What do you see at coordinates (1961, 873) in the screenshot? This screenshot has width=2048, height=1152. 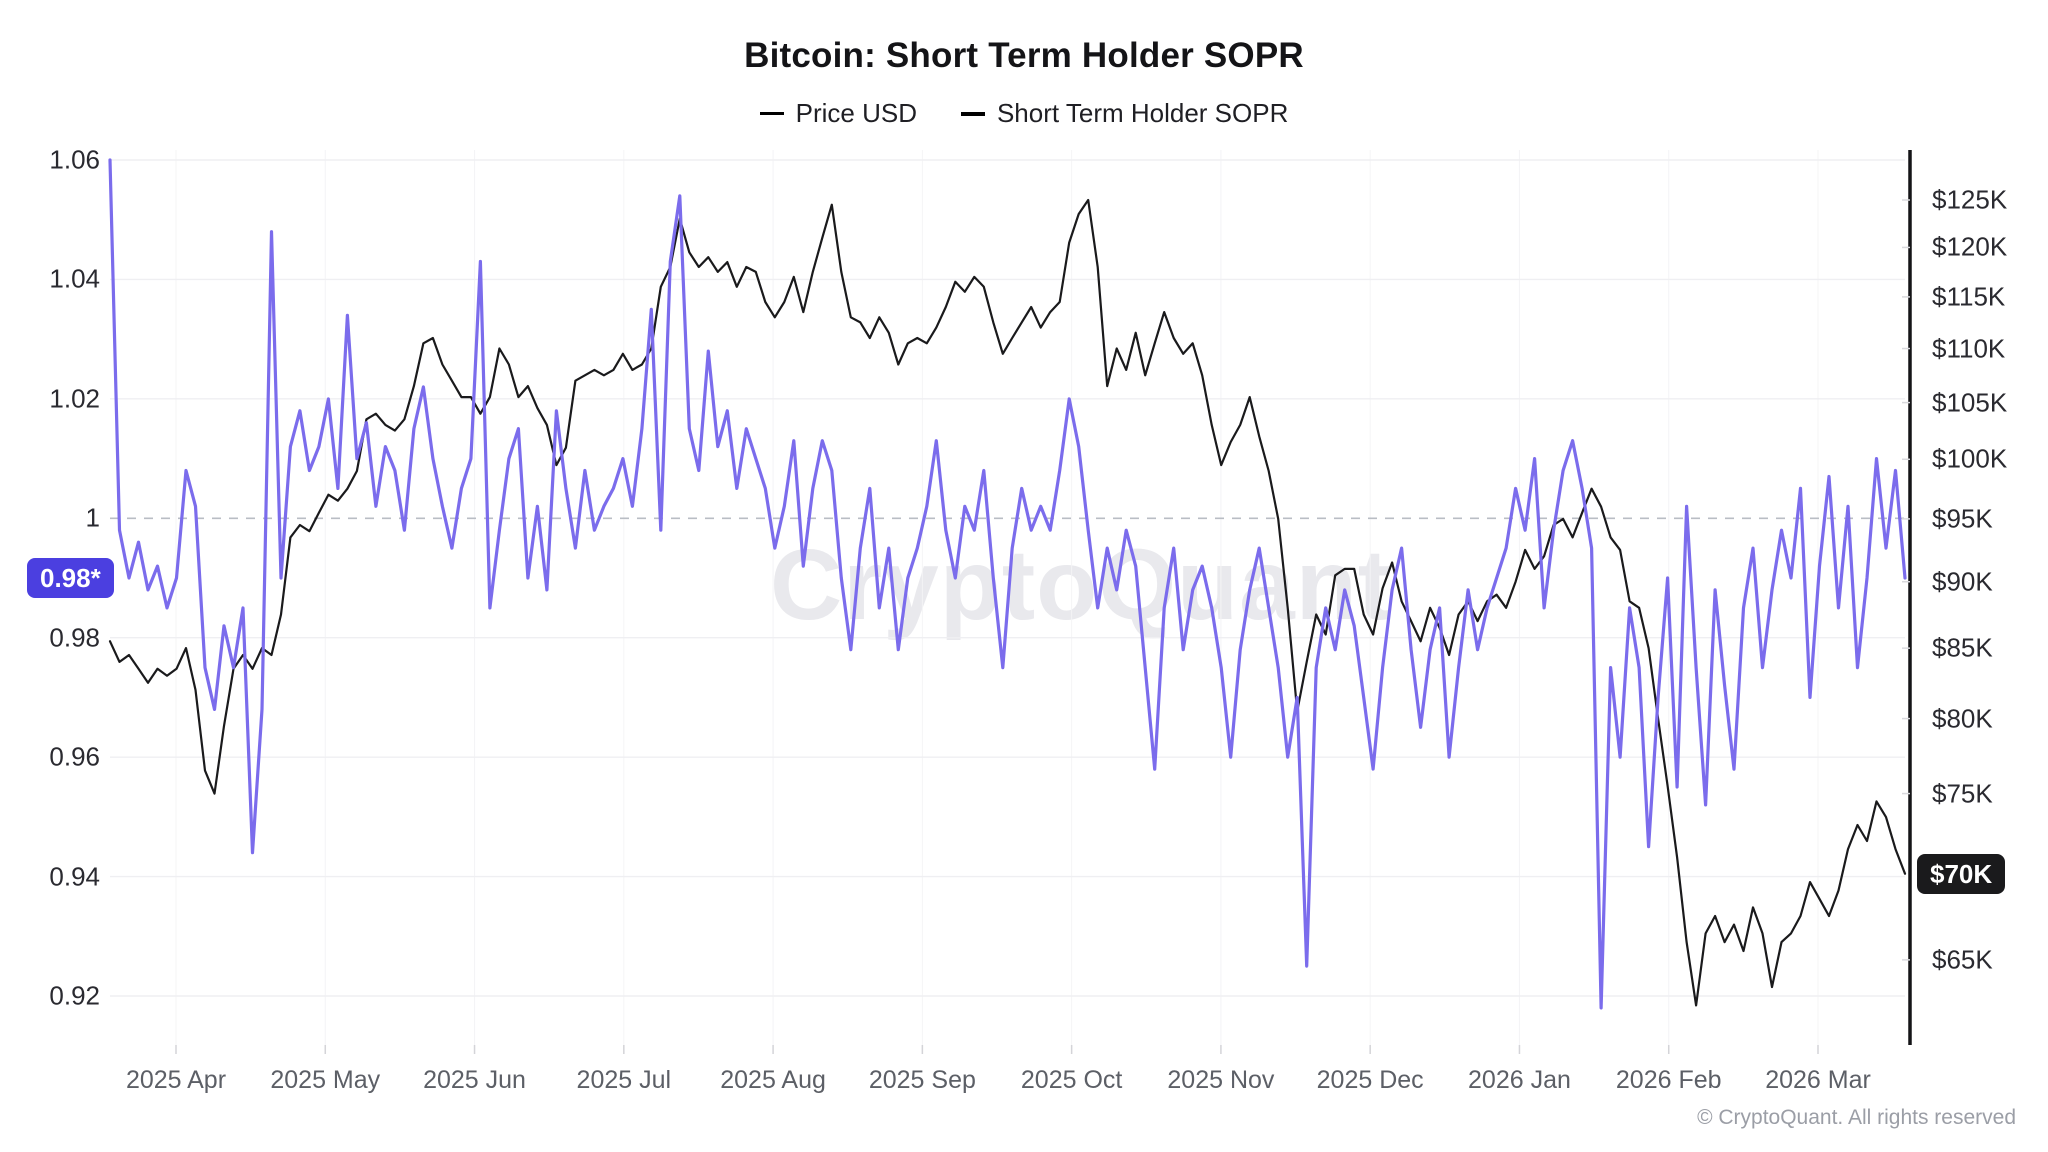 I see `price-current-value-badge: $70K` at bounding box center [1961, 873].